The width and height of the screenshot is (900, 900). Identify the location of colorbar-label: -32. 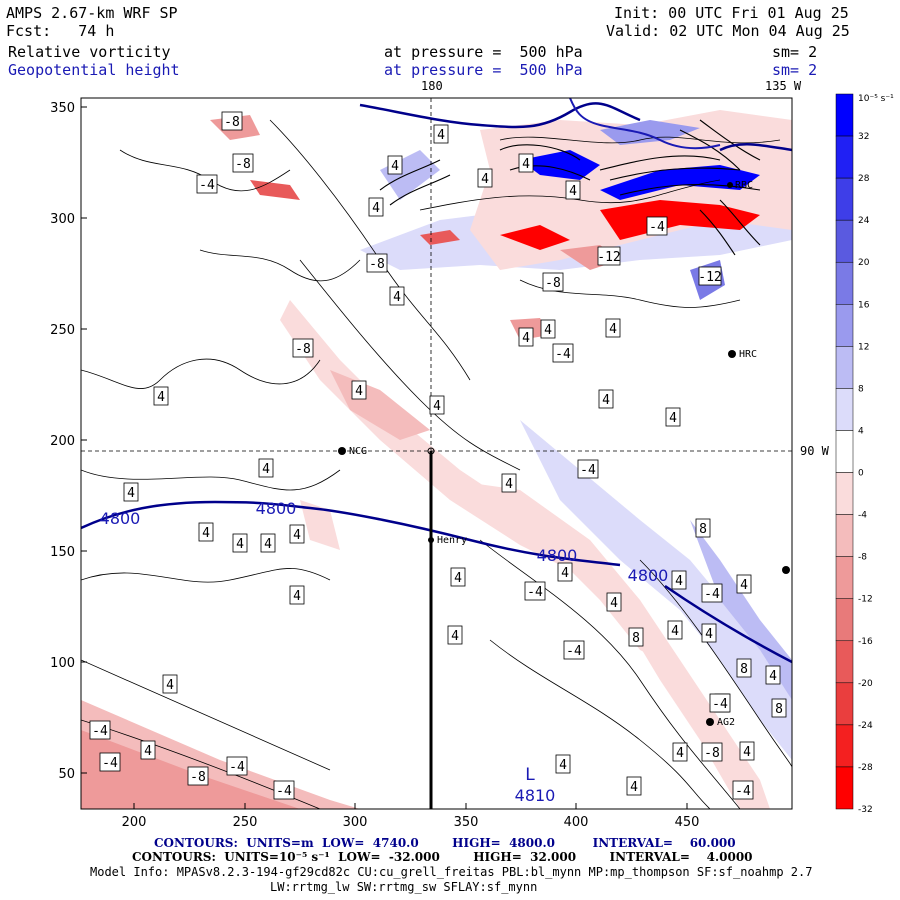
(865, 810).